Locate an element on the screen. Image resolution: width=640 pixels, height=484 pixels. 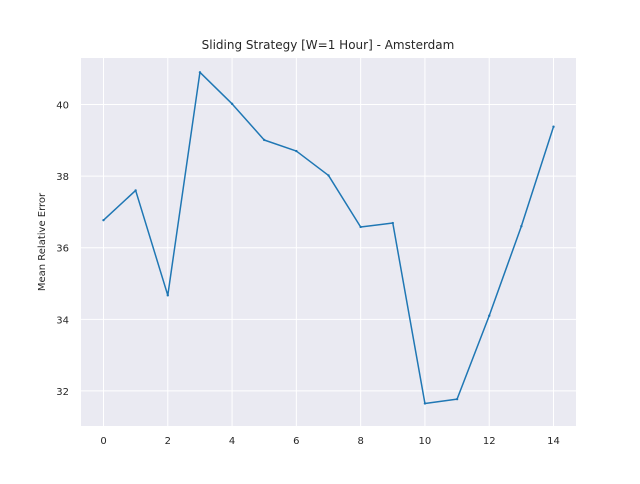
chart-title: Sliding Strategy [W=1 Hour] - Amsterdam is located at coordinates (328, 45).